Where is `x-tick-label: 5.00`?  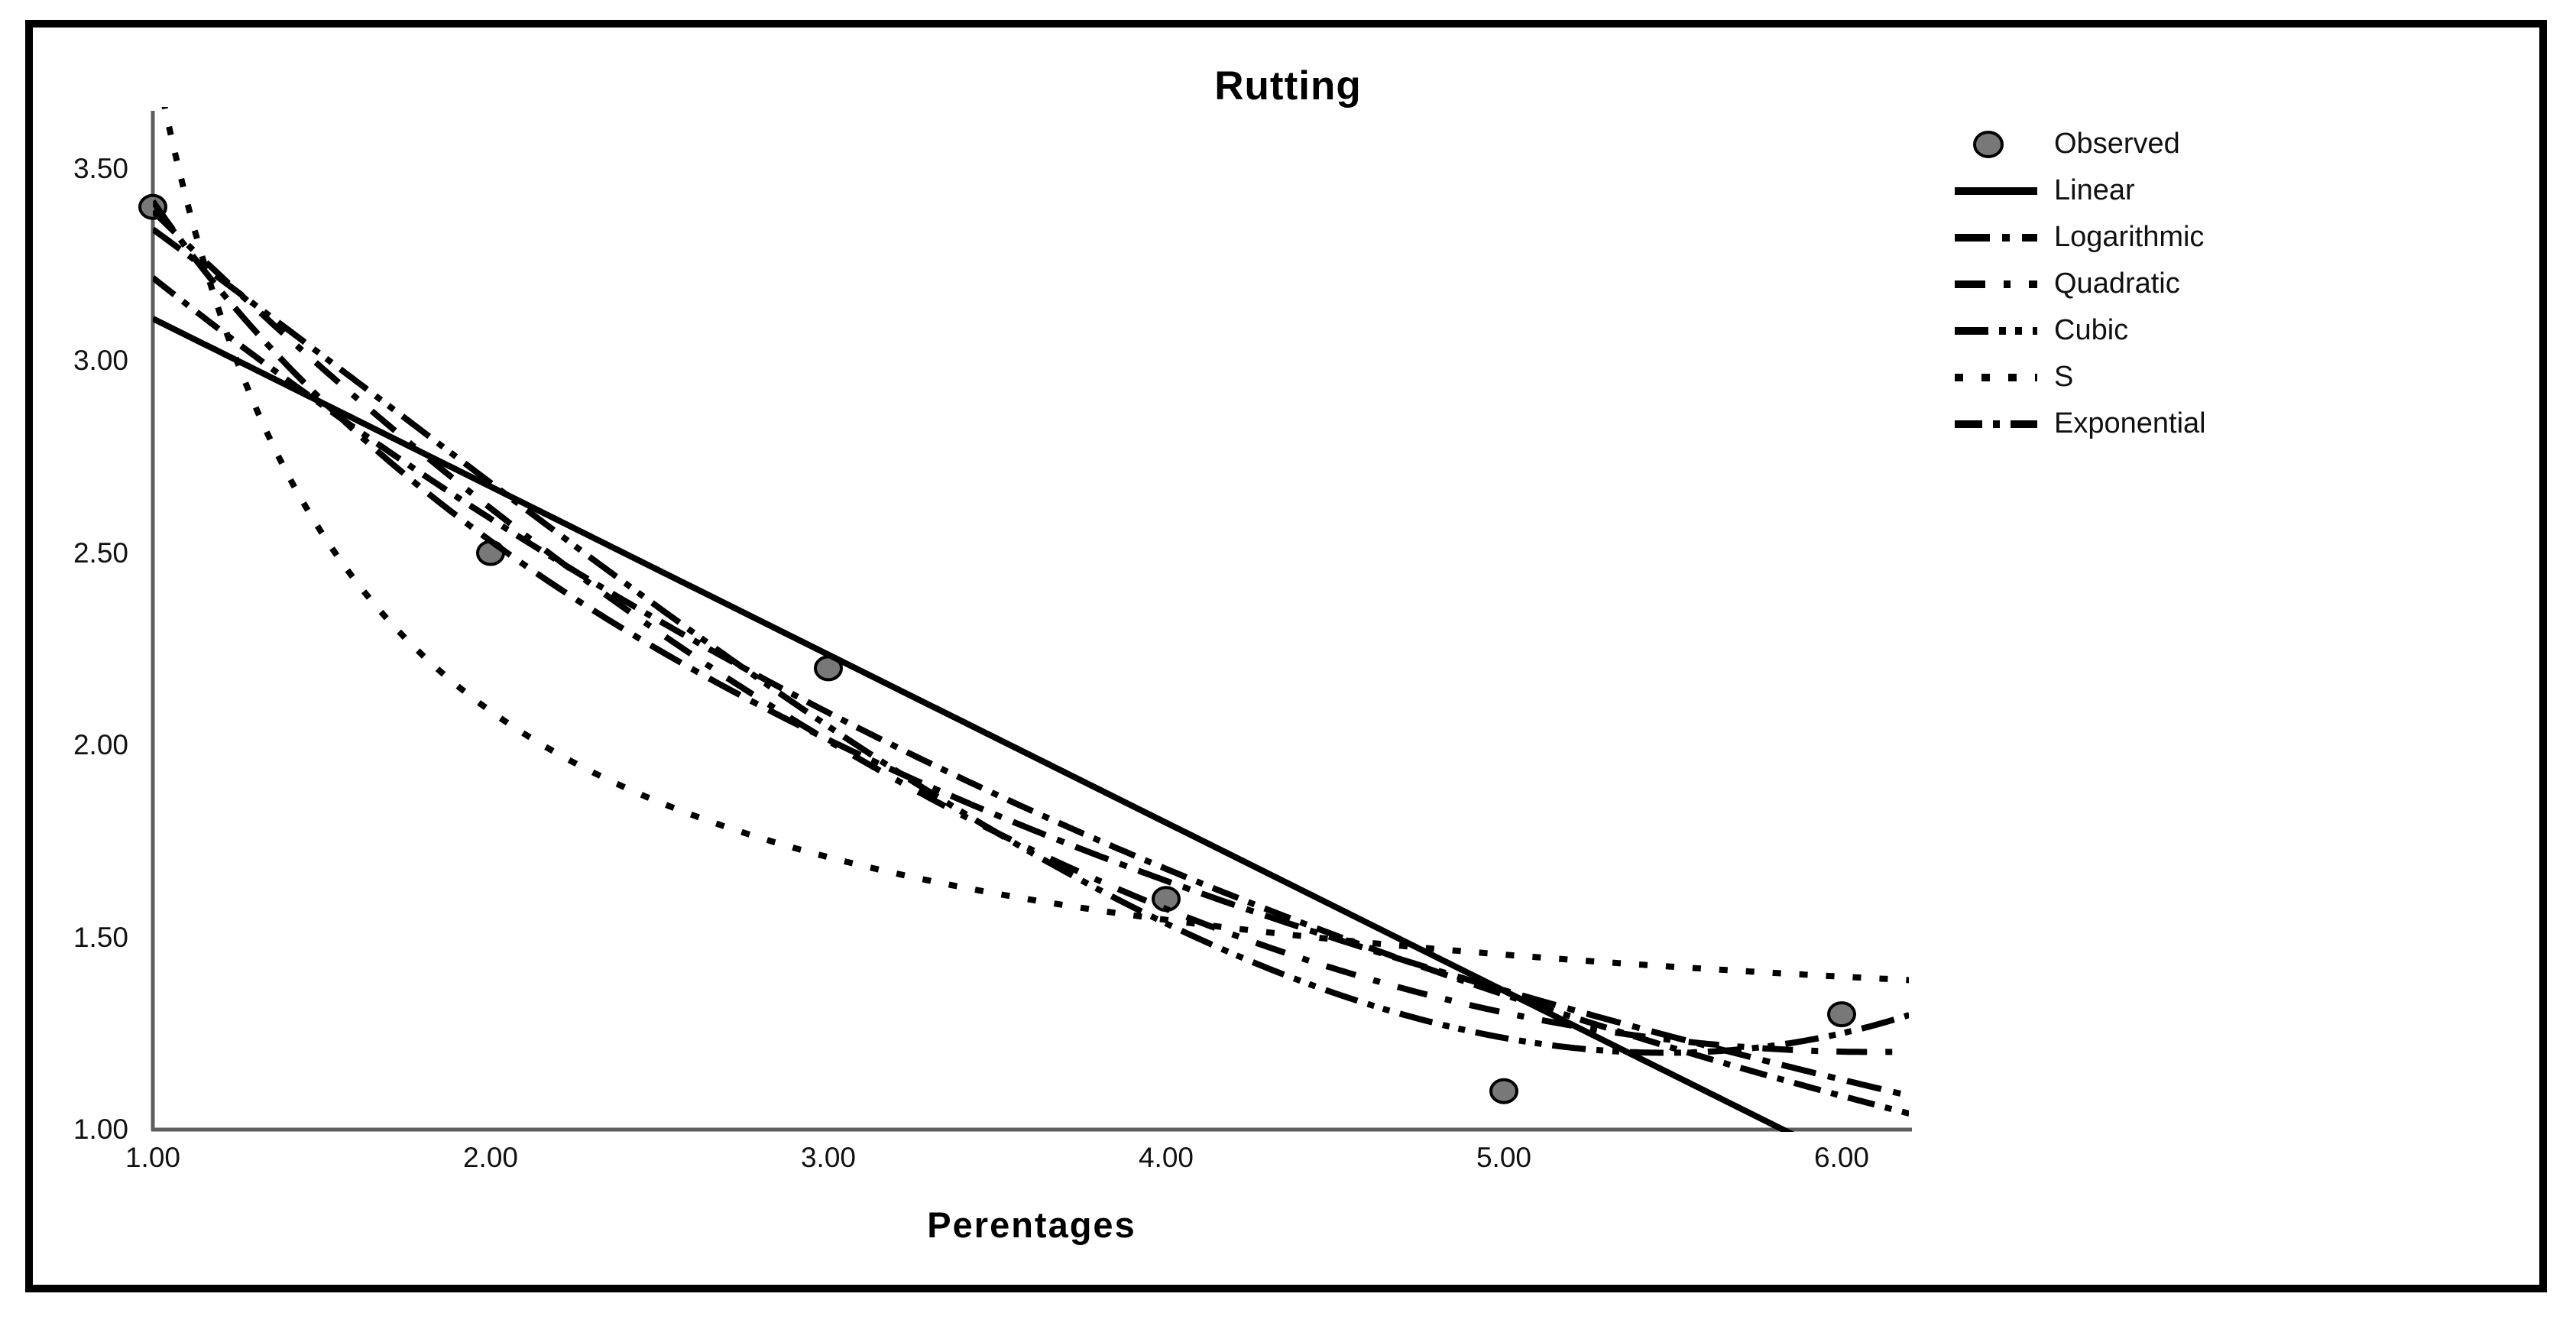
x-tick-label: 5.00 is located at coordinates (1503, 1157).